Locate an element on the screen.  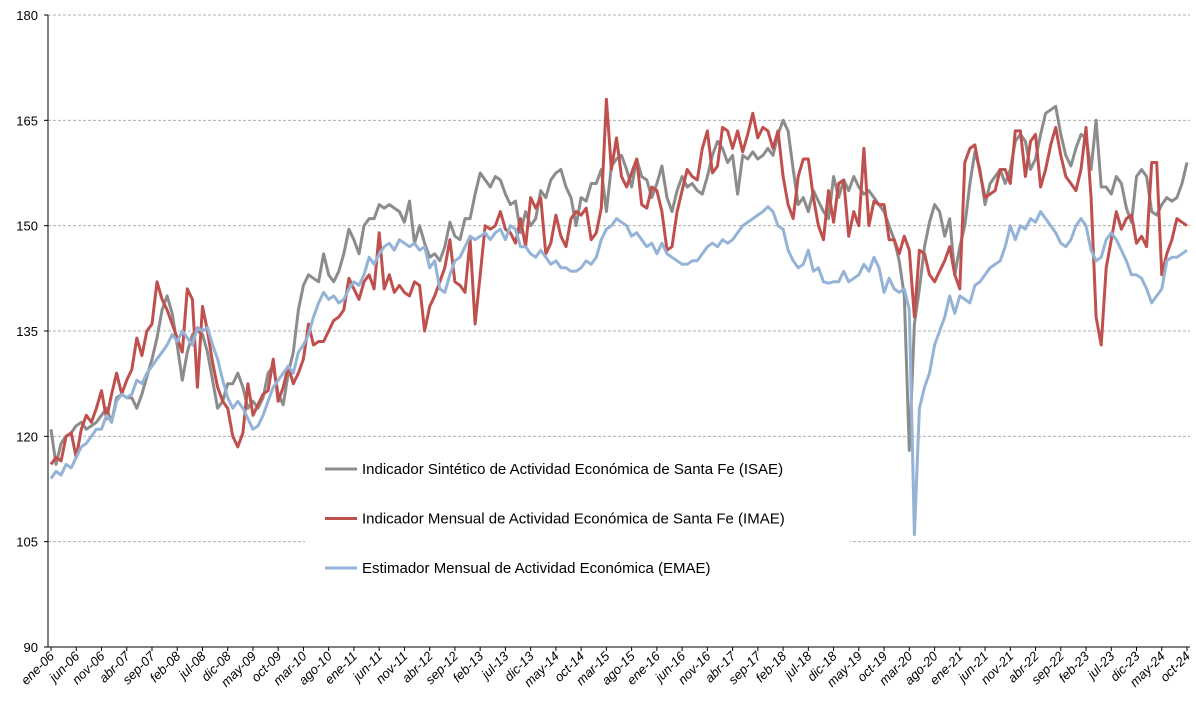
y-tick-label: 135 is located at coordinates (27, 331).